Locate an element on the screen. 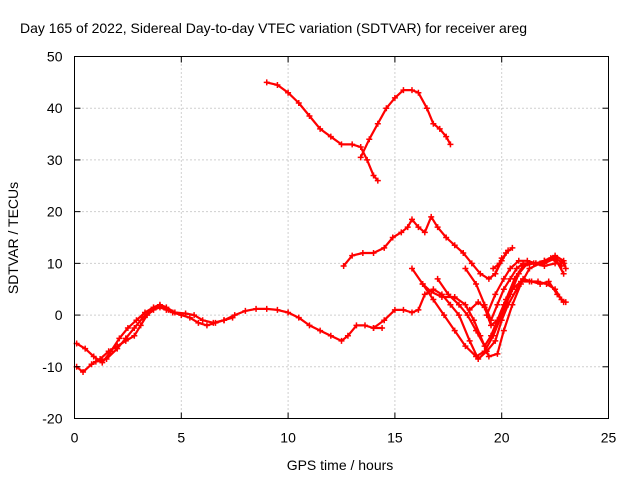 Image resolution: width=640 pixels, height=480 pixels. y-tick-label: -20 is located at coordinates (52, 419).